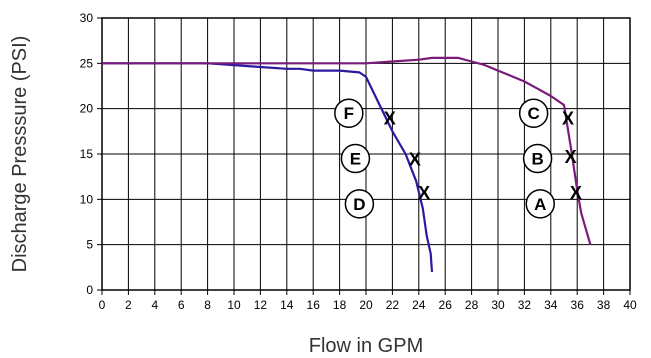 The height and width of the screenshot is (358, 651). What do you see at coordinates (287, 305) in the screenshot?
I see `x-tick-label: 14` at bounding box center [287, 305].